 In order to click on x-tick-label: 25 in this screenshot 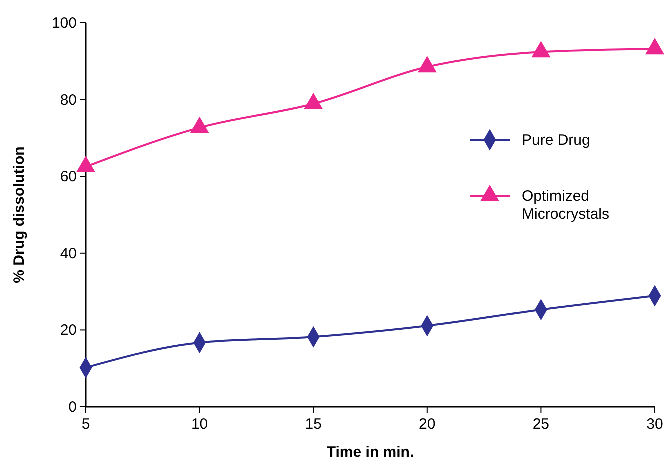, I will do `click(541, 424)`.